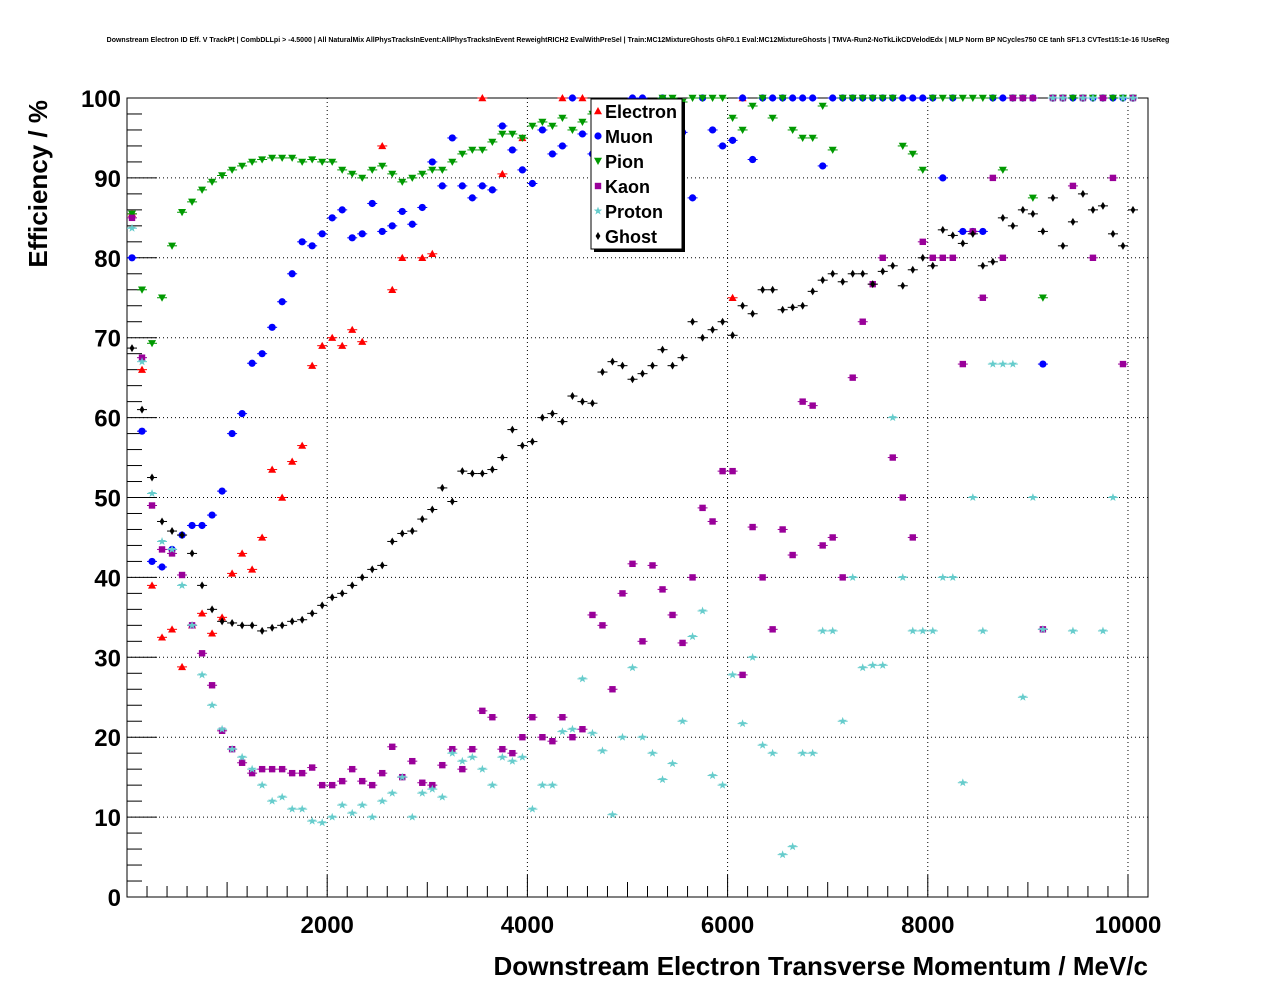  I want to click on y-tick-label: 20, so click(107, 738).